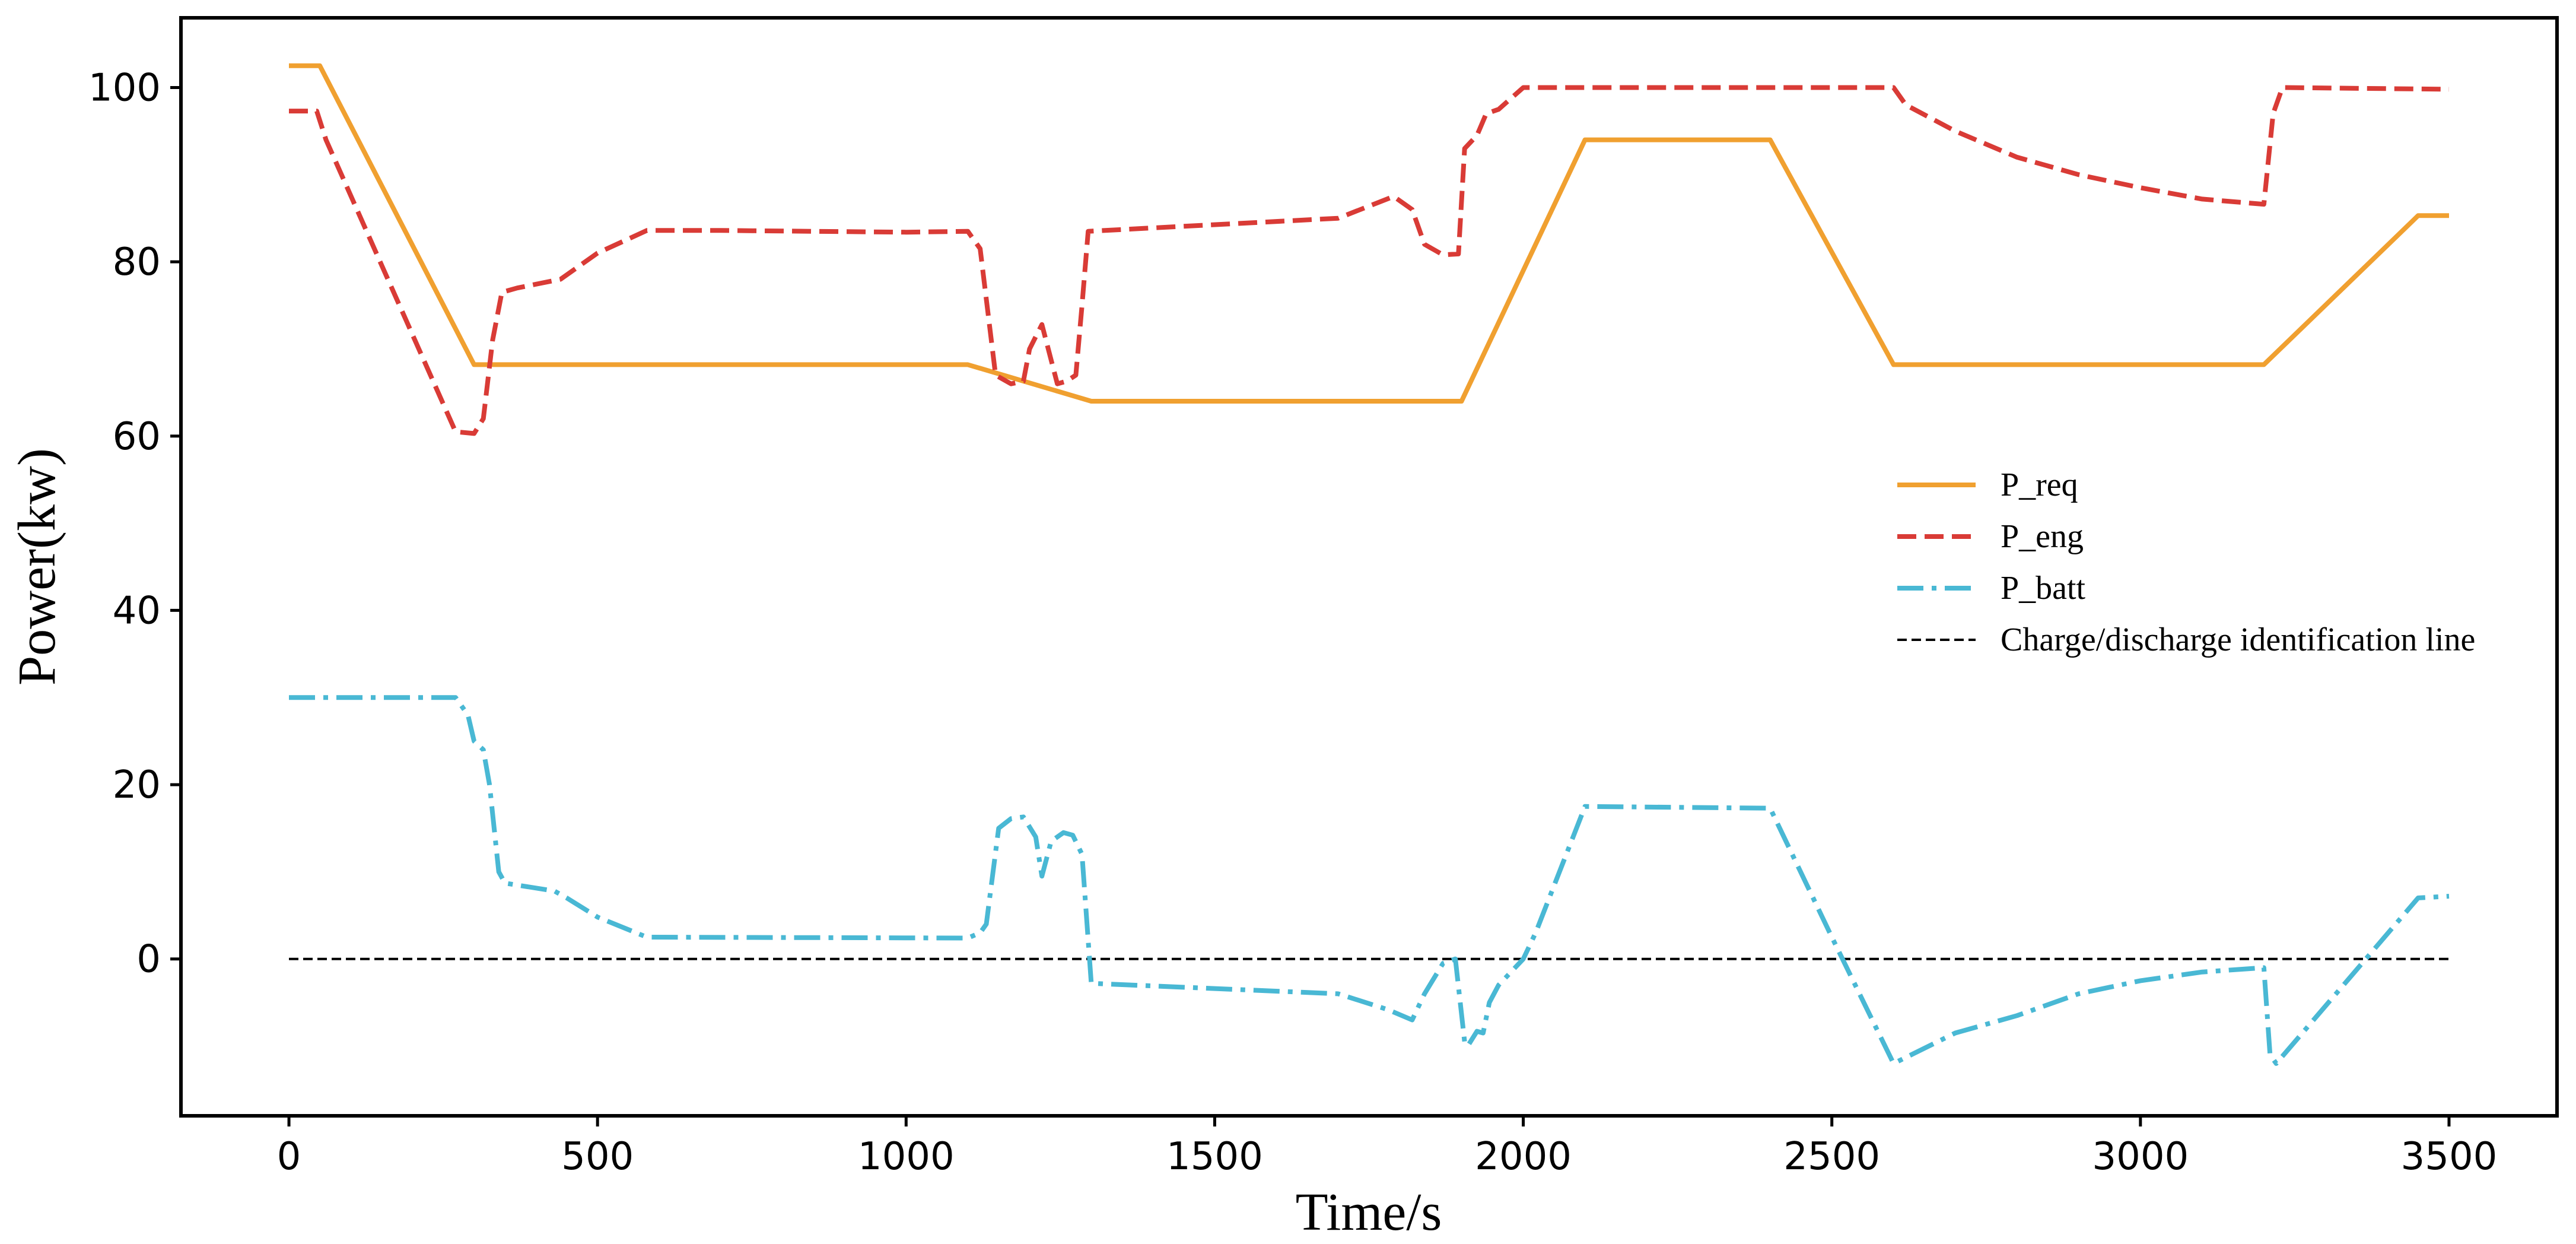 The width and height of the screenshot is (2576, 1244). Describe the element at coordinates (2043, 589) in the screenshot. I see `legend-label-p-batt: P_batt` at that location.